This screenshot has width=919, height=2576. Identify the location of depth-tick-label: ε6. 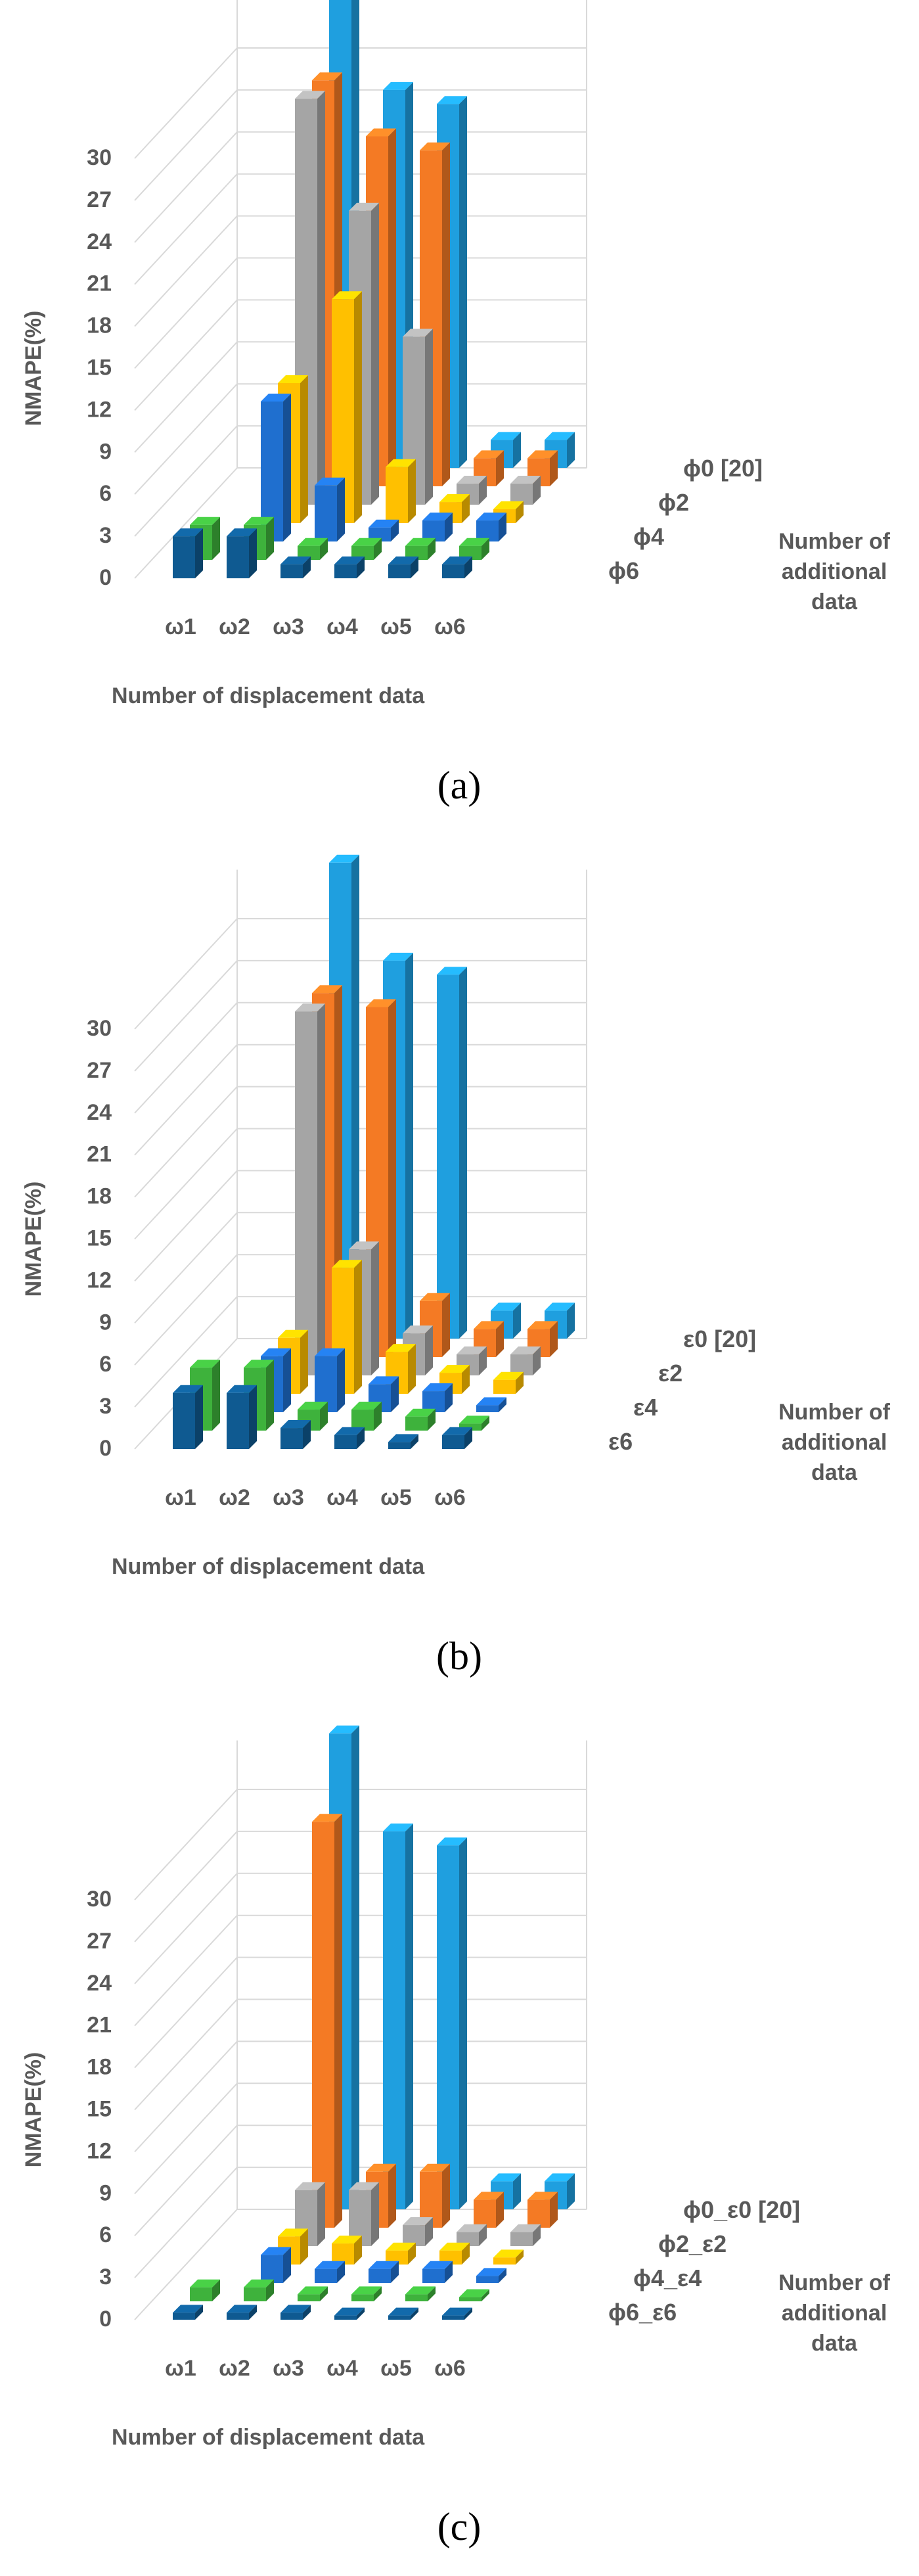
(620, 1442).